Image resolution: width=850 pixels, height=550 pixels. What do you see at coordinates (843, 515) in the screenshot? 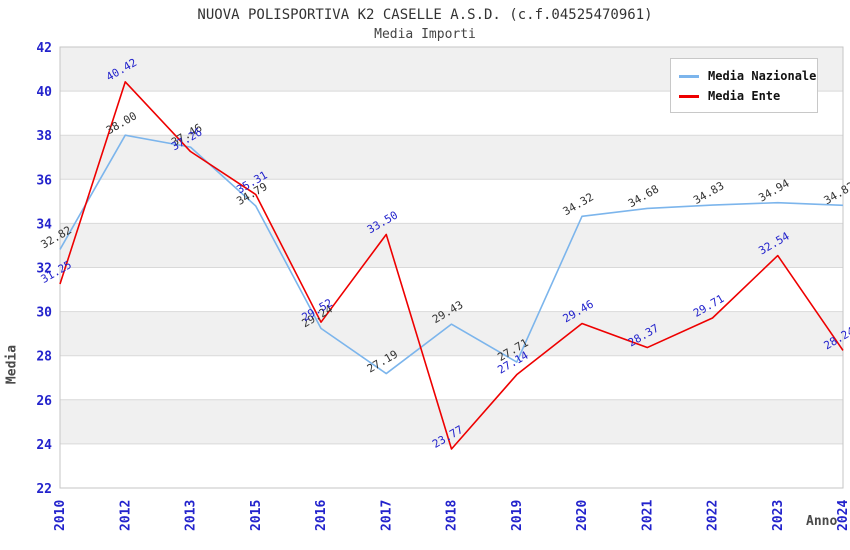
I see `x-tick-label: 2024` at bounding box center [843, 515].